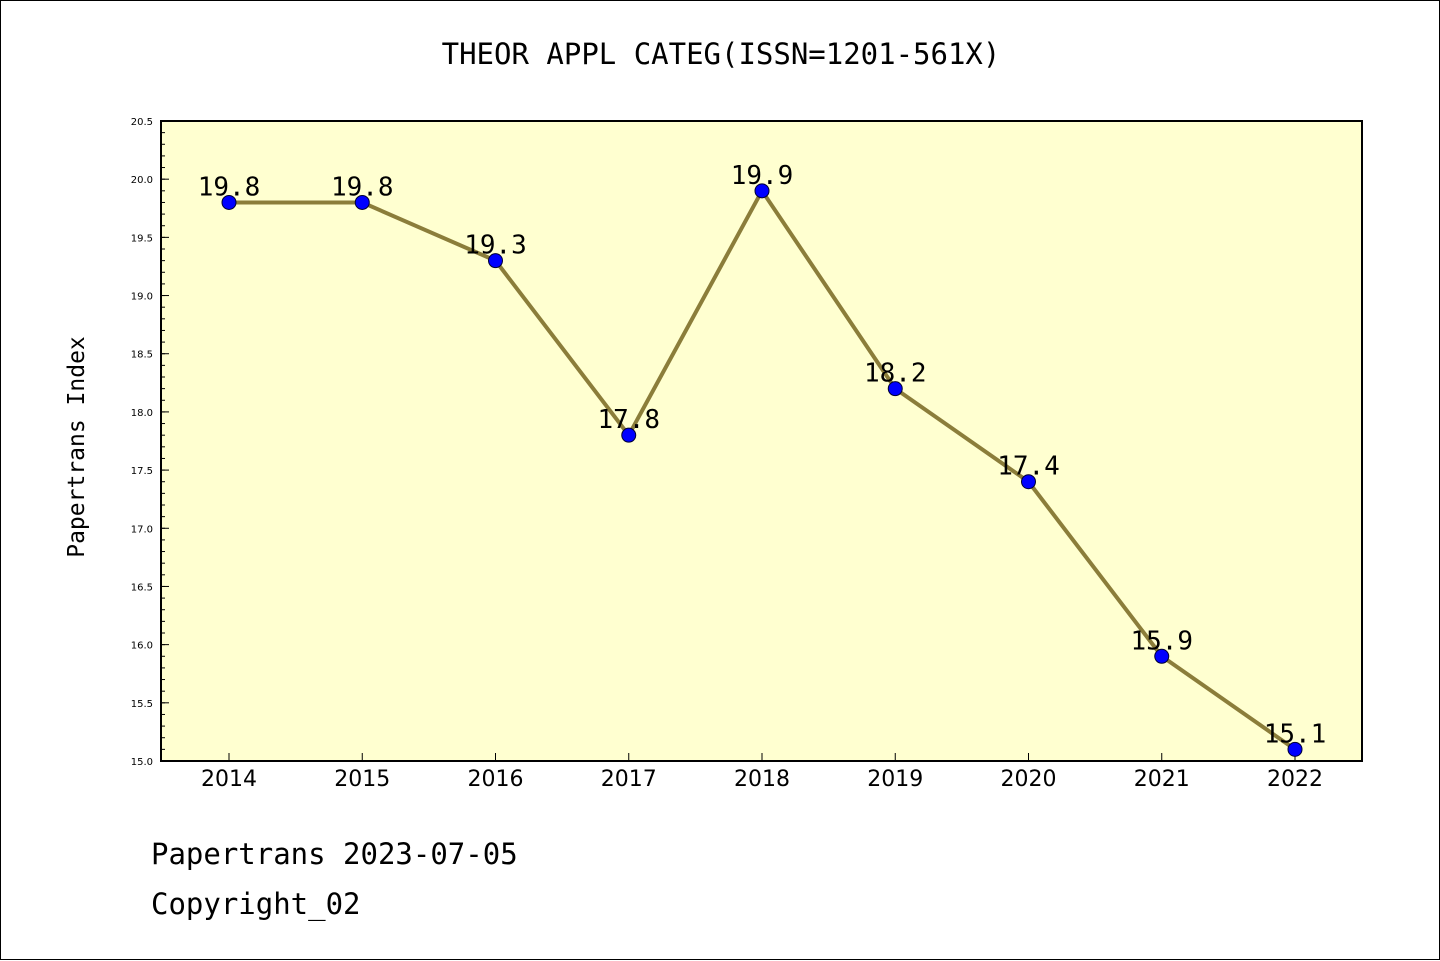 This screenshot has height=961, width=1440. I want to click on x-tick-label: 2015, so click(362, 779).